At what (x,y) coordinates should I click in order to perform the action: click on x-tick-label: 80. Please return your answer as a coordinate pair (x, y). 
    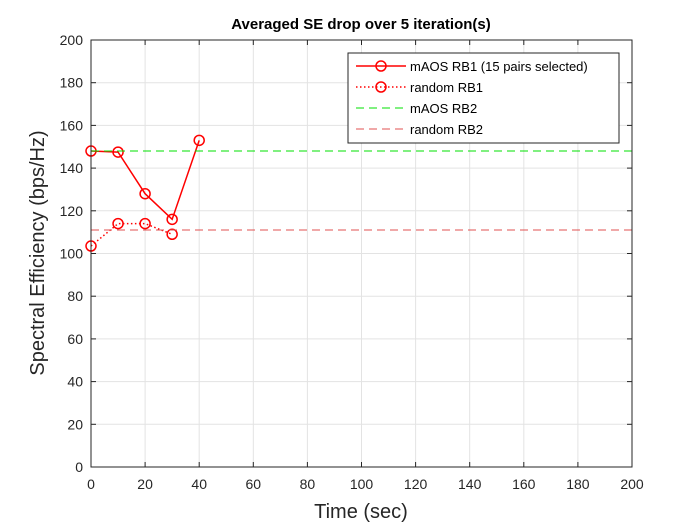
    Looking at the image, I should click on (308, 484).